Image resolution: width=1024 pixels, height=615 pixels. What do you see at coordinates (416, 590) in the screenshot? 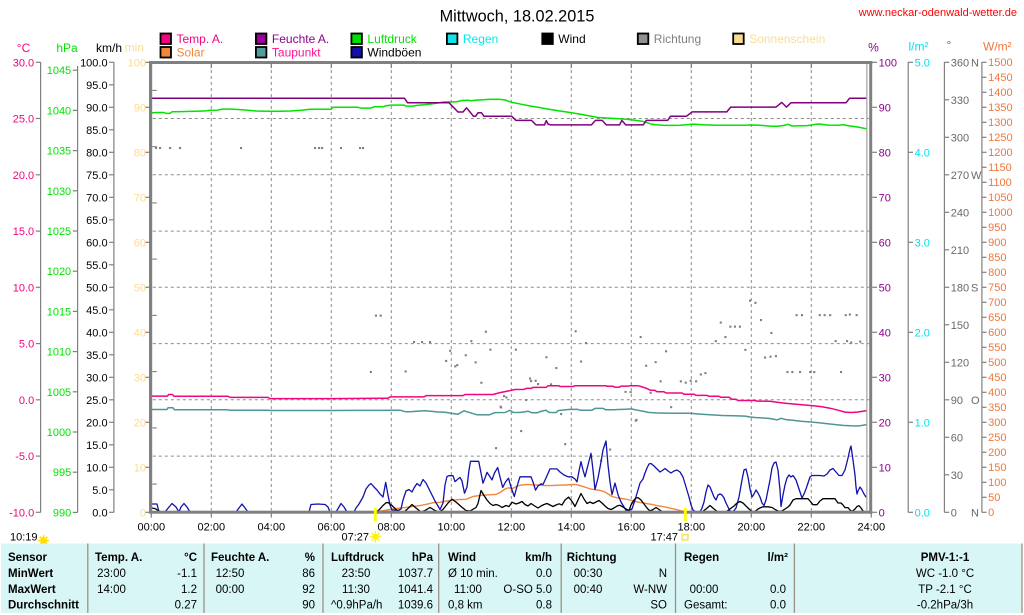
I see `svg-text: 1041.4` at bounding box center [416, 590].